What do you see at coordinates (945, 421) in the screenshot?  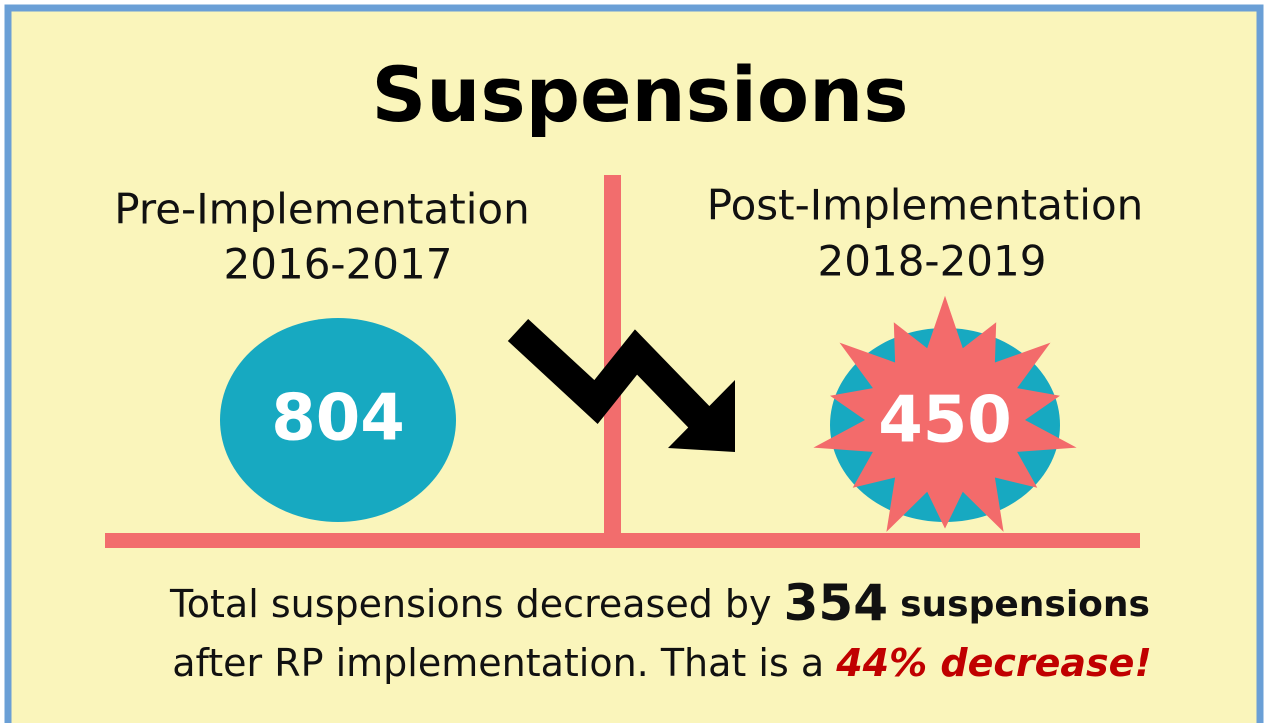 I see `post-value: 450` at bounding box center [945, 421].